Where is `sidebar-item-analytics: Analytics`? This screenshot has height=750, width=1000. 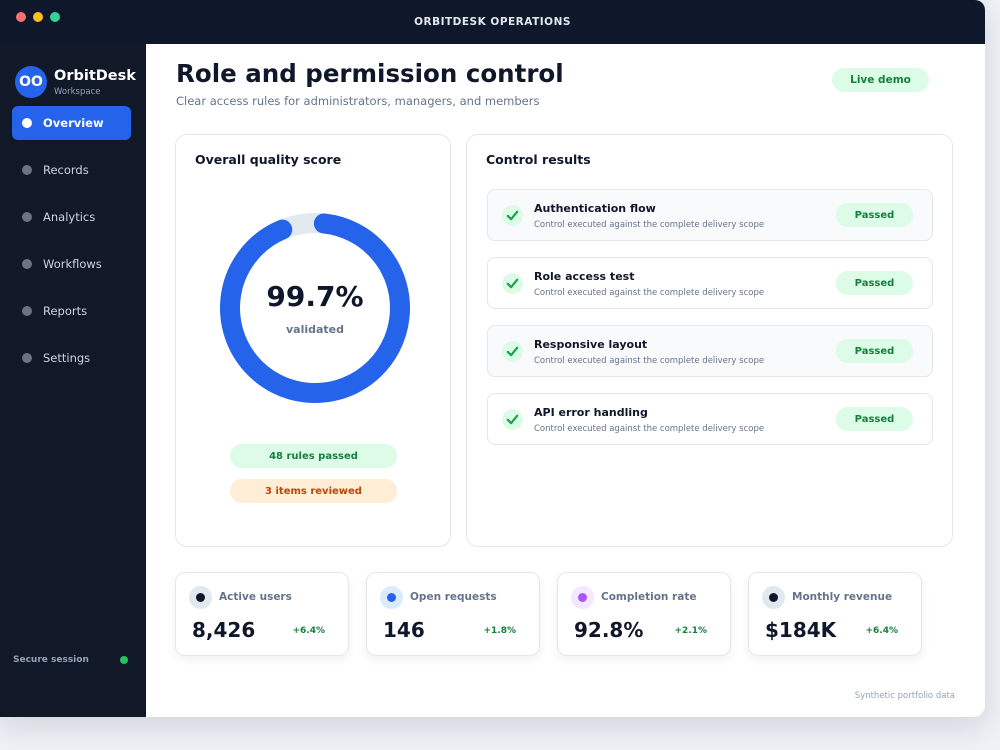 sidebar-item-analytics: Analytics is located at coordinates (71, 217).